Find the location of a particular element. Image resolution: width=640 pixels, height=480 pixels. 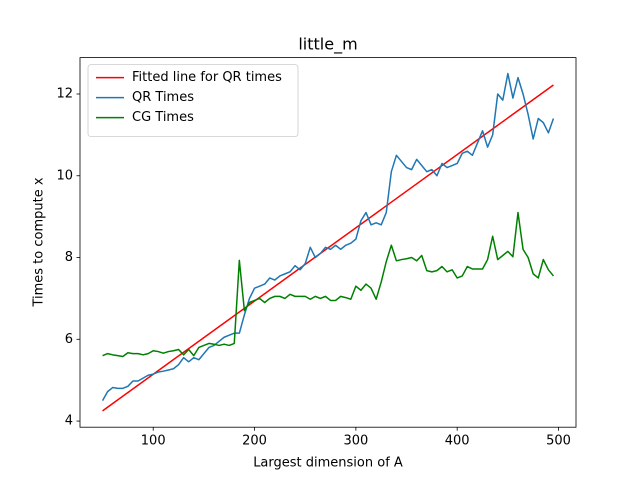

legend-box is located at coordinates (193, 100).